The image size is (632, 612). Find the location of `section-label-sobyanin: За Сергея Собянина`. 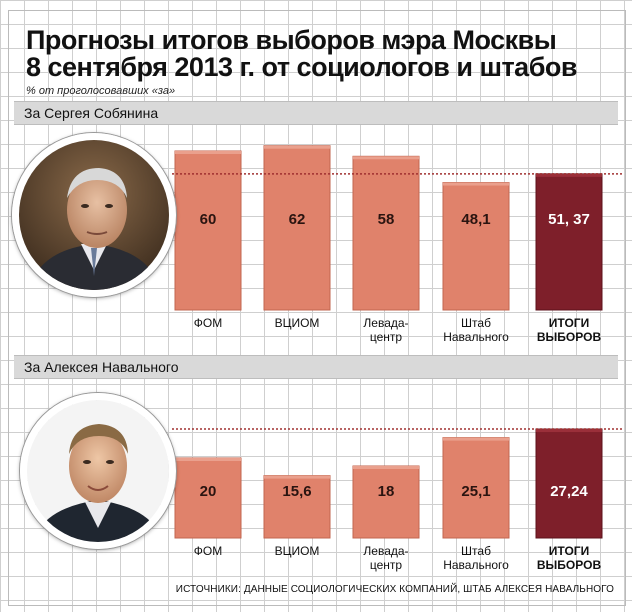

section-label-sobyanin: За Сергея Собянина is located at coordinates (91, 113).